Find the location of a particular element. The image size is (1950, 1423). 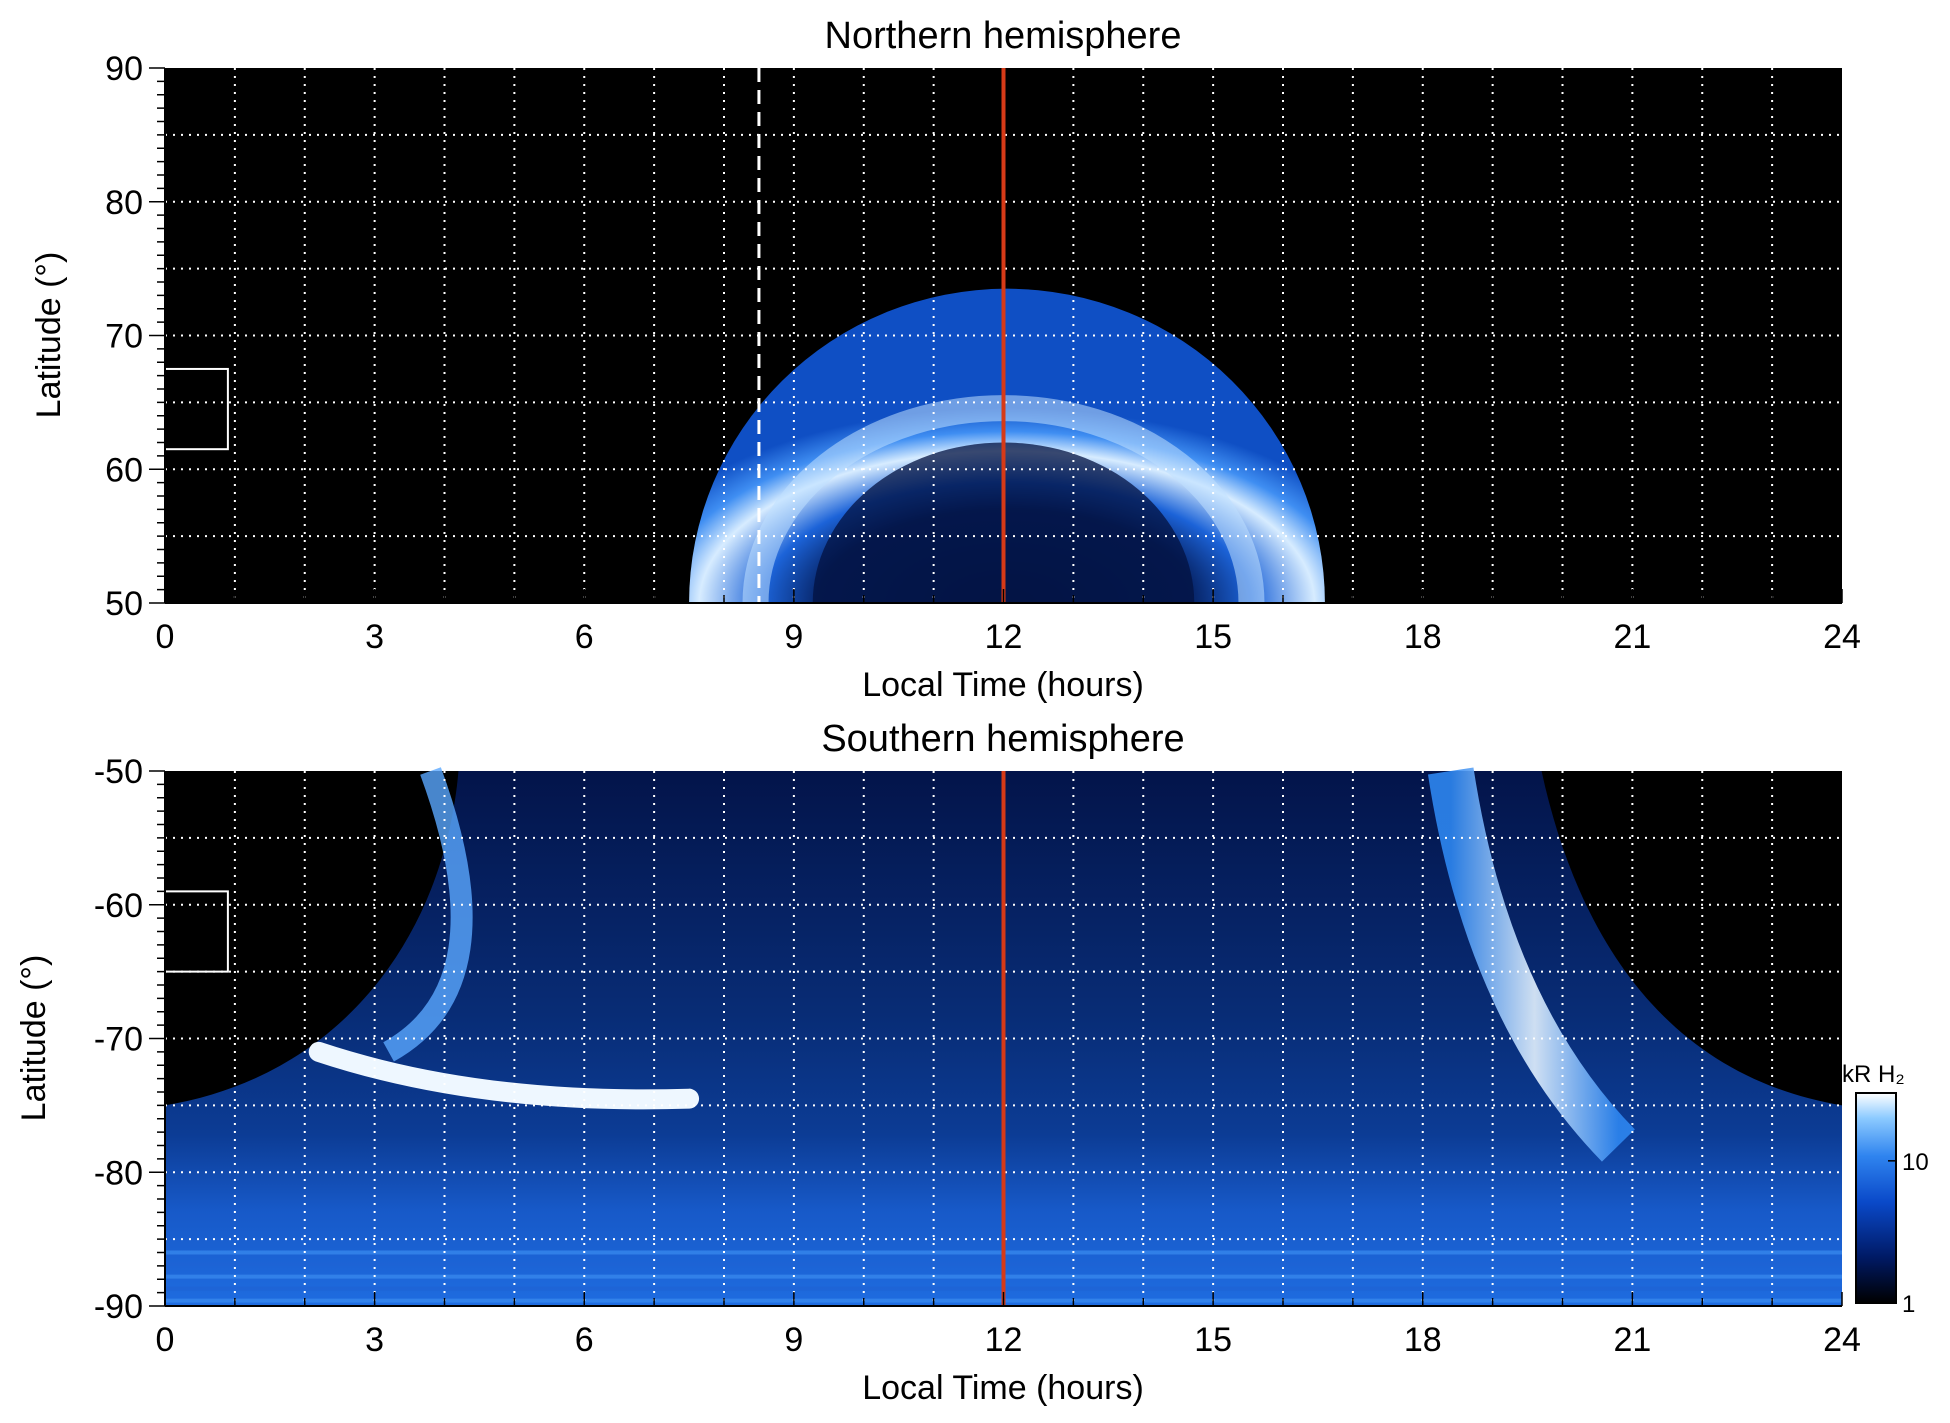

south-dawn-bright-band is located at coordinates (504, 1075).